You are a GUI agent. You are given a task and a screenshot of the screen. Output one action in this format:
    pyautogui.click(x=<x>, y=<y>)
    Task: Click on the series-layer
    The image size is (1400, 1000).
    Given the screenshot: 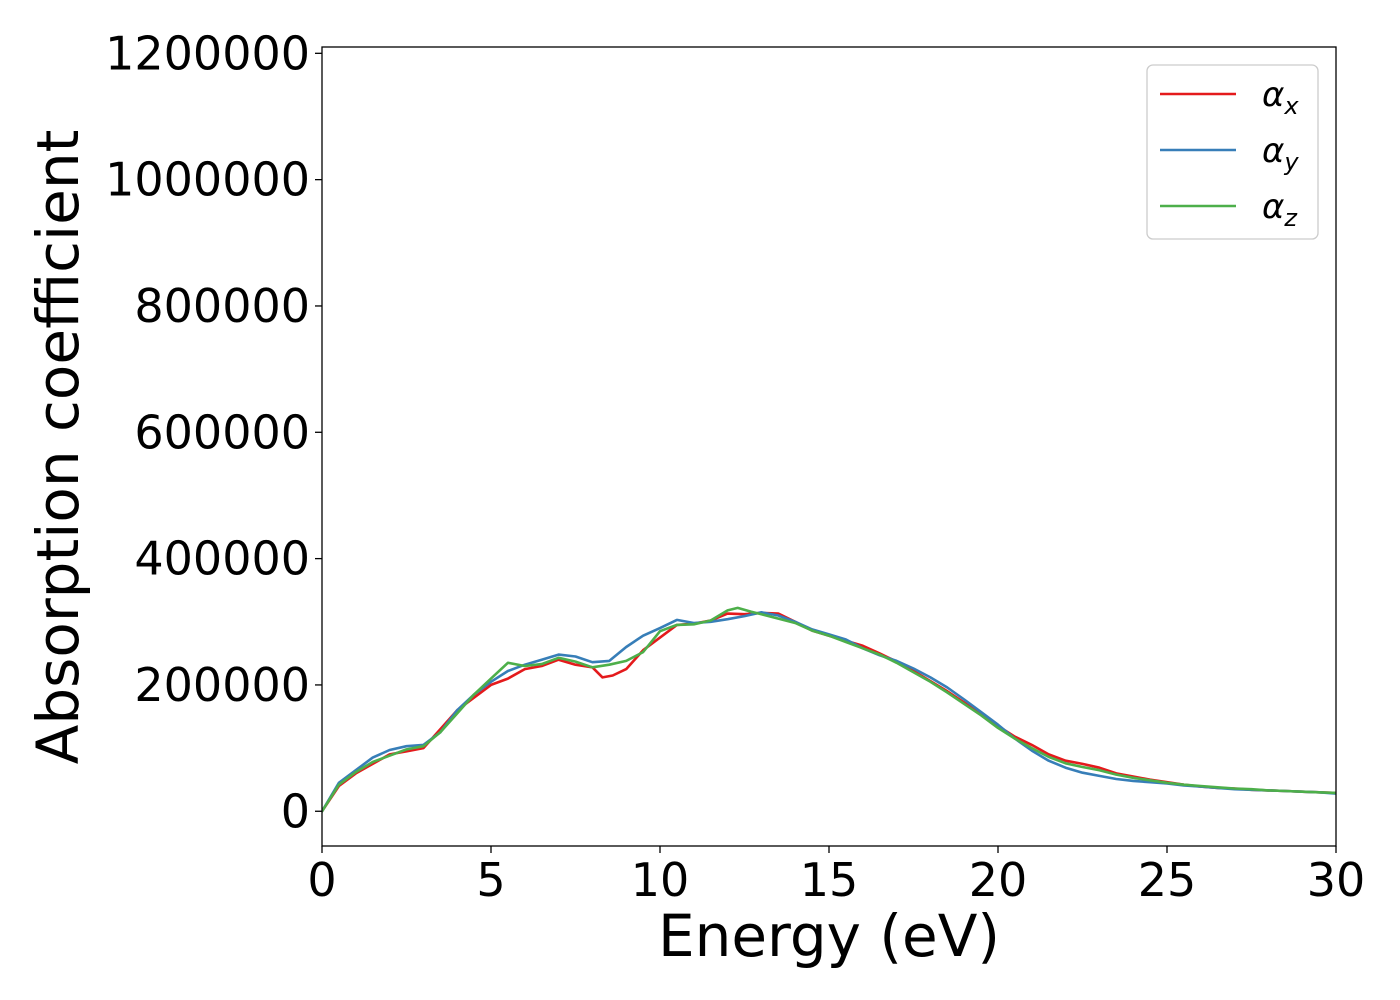 What is the action you would take?
    pyautogui.click(x=829, y=709)
    